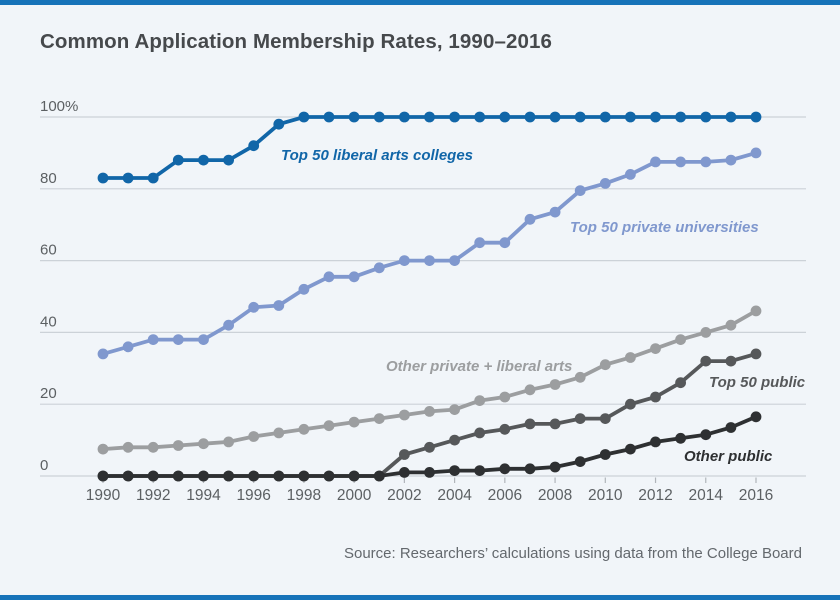  I want to click on svg-text: 2006, so click(505, 495).